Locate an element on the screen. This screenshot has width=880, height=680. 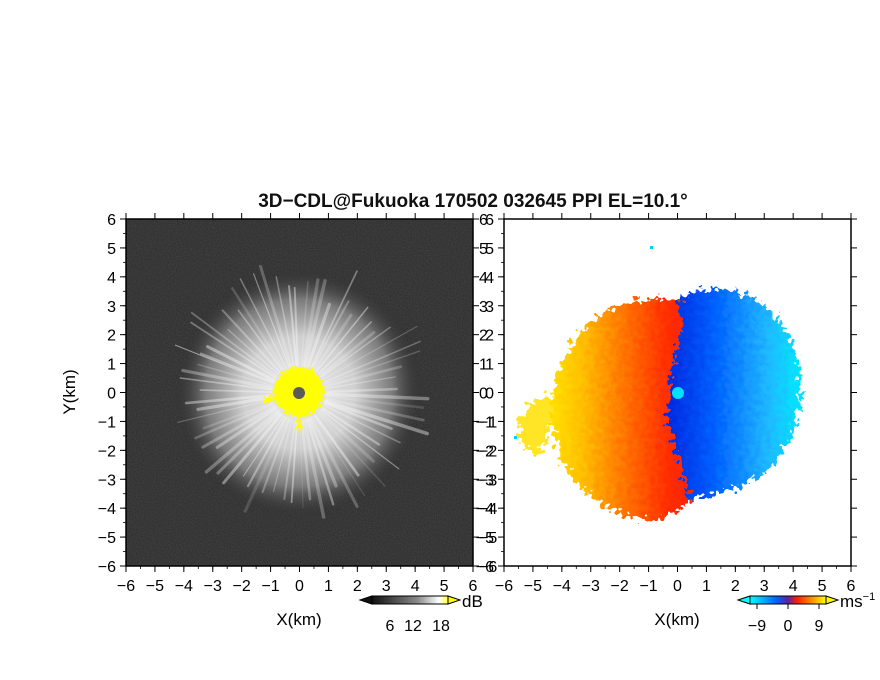
x-tick-label: 1 is located at coordinates (706, 586).